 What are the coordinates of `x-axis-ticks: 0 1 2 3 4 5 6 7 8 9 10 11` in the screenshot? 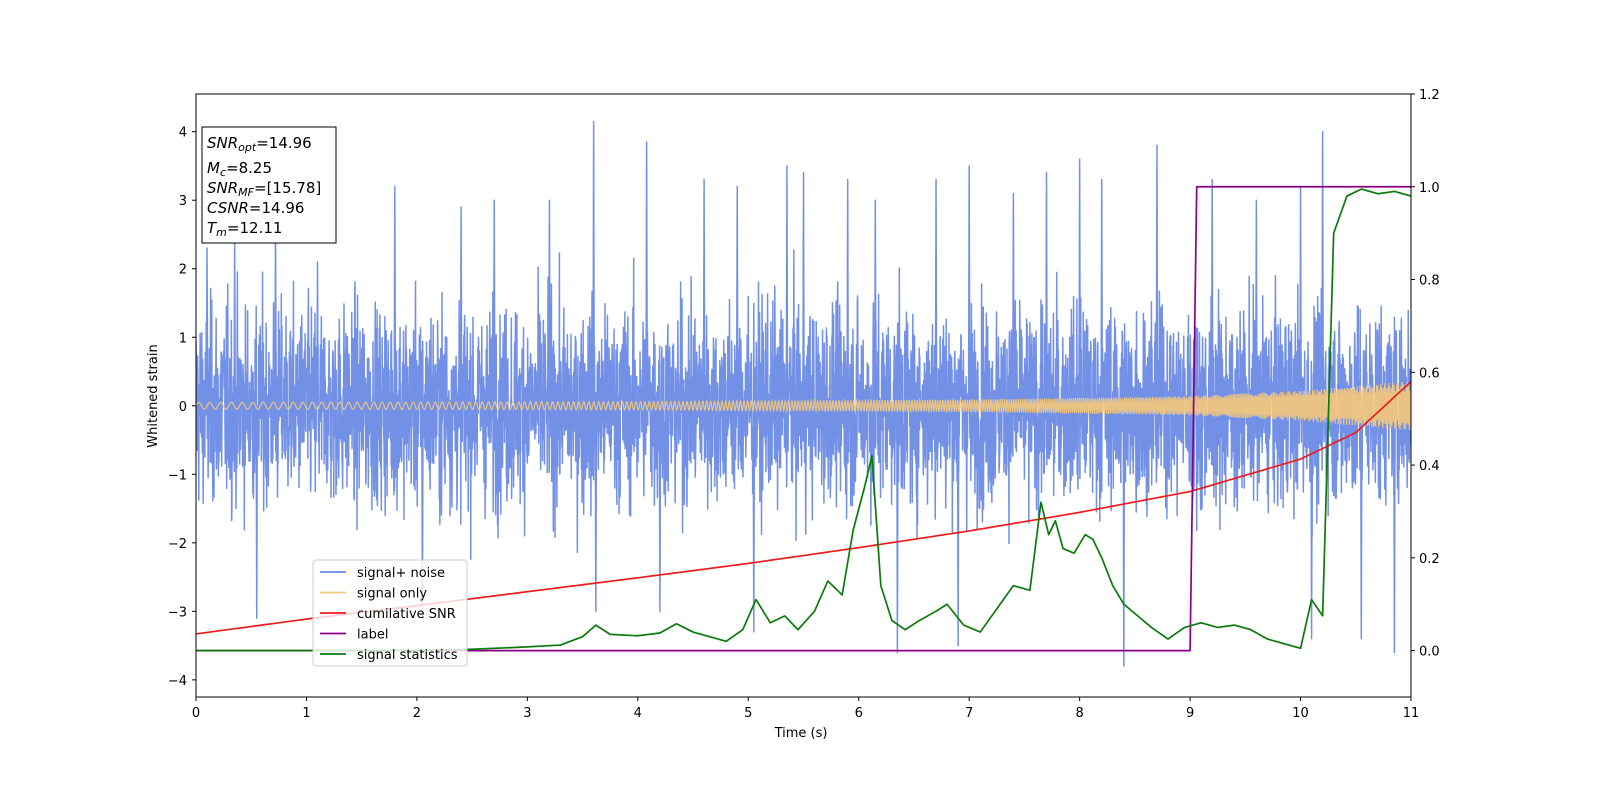 It's located at (805, 709).